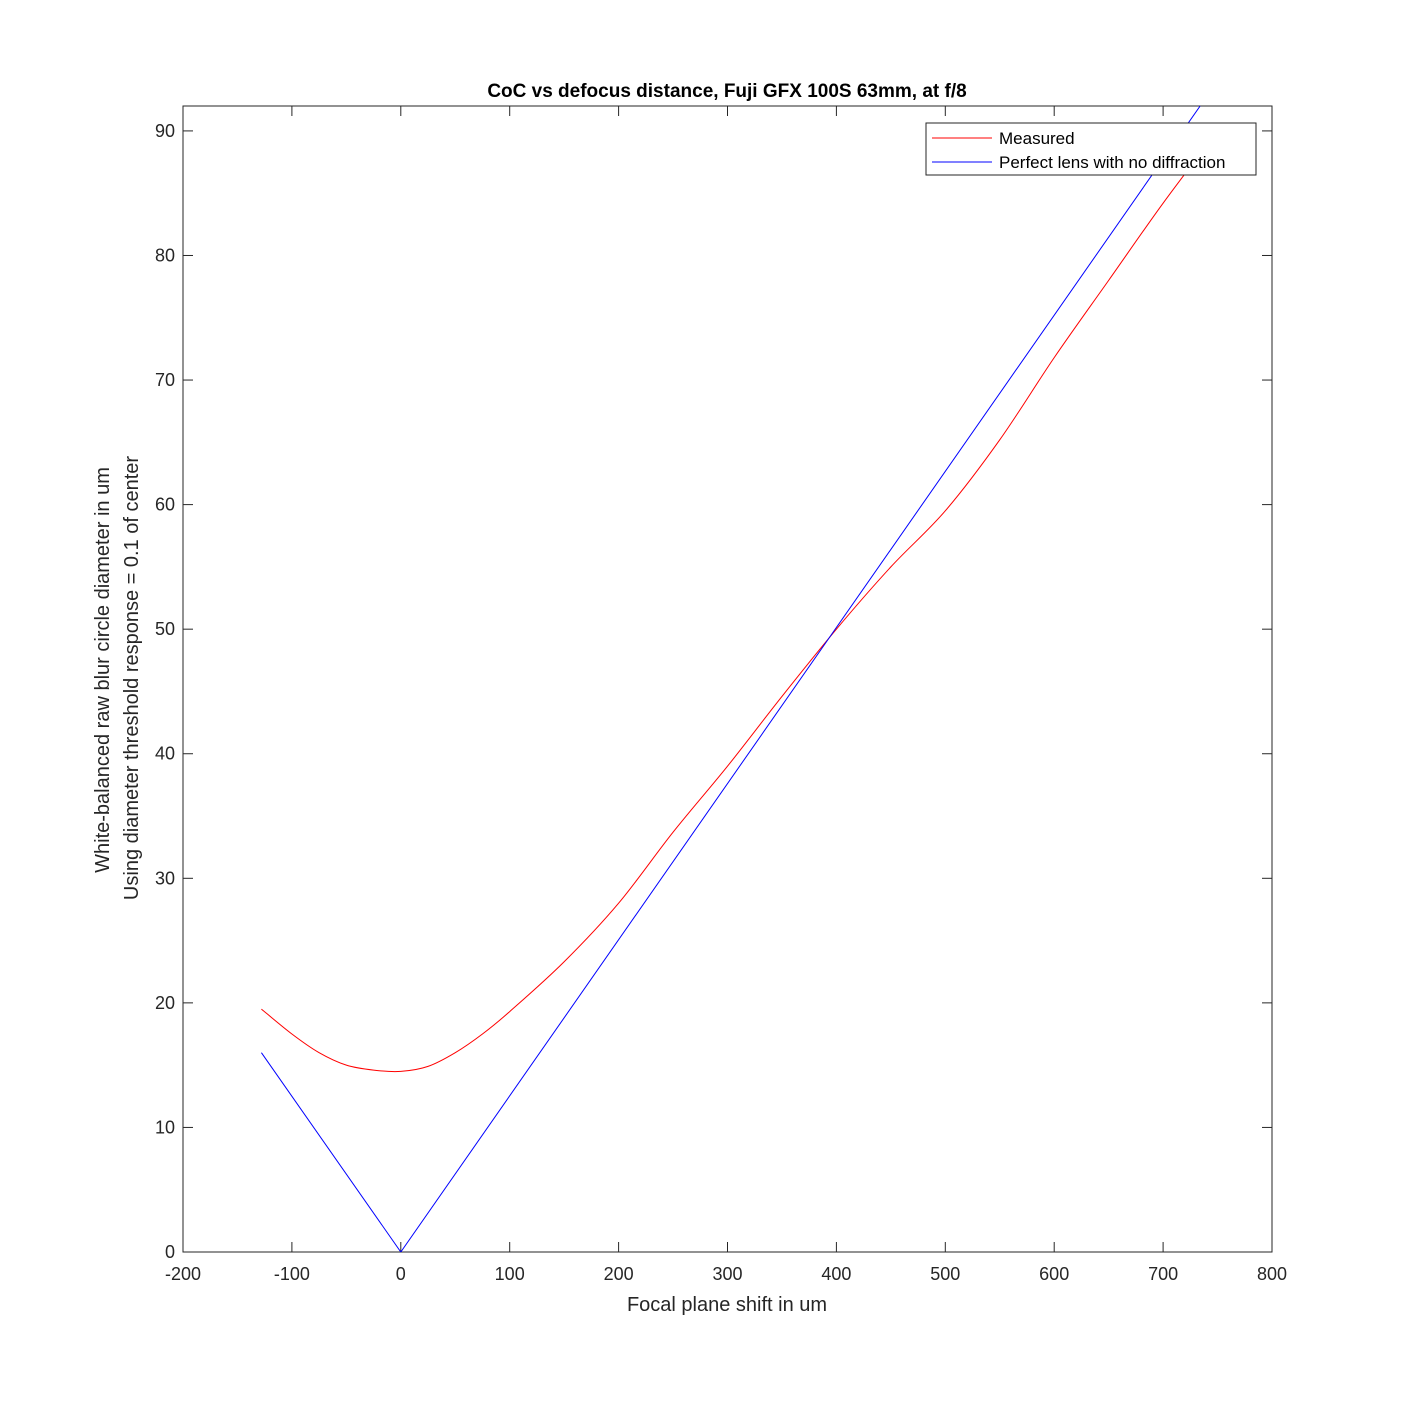 The width and height of the screenshot is (1407, 1407). Describe the element at coordinates (619, 1274) in the screenshot. I see `x-tick-label: 200` at that location.